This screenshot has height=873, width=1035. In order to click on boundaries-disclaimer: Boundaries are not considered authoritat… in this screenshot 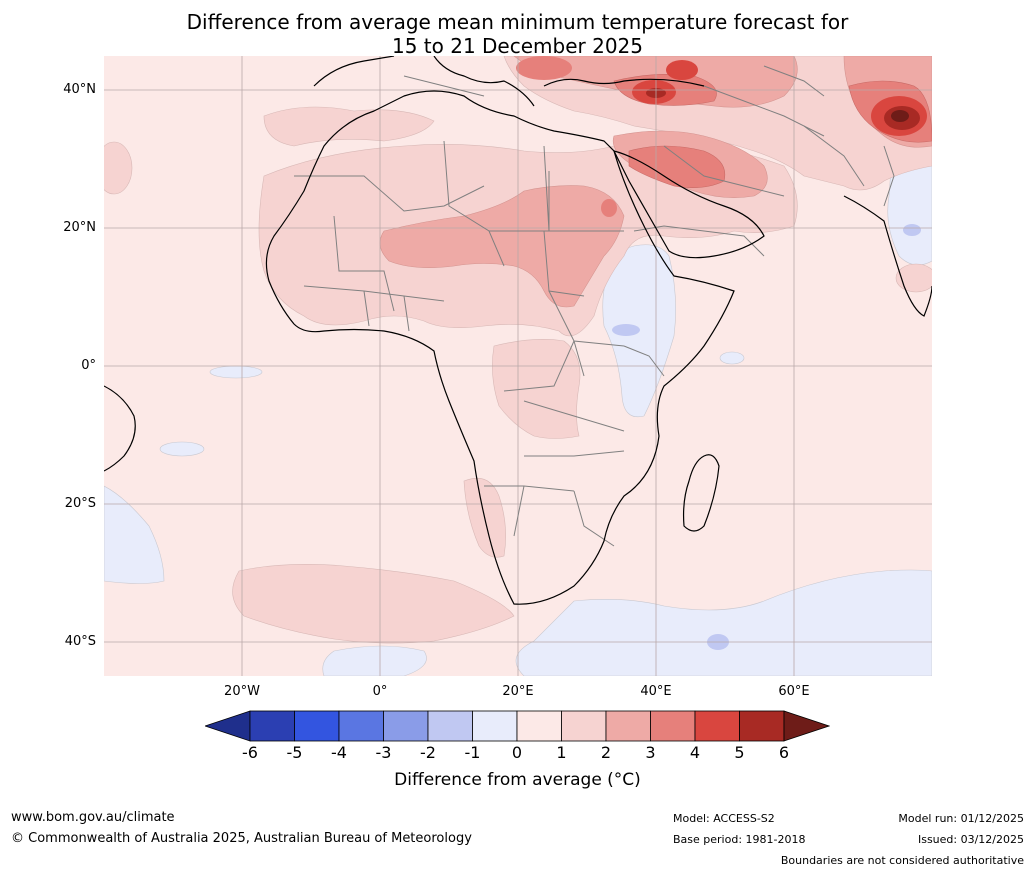, I will do `click(902, 860)`.